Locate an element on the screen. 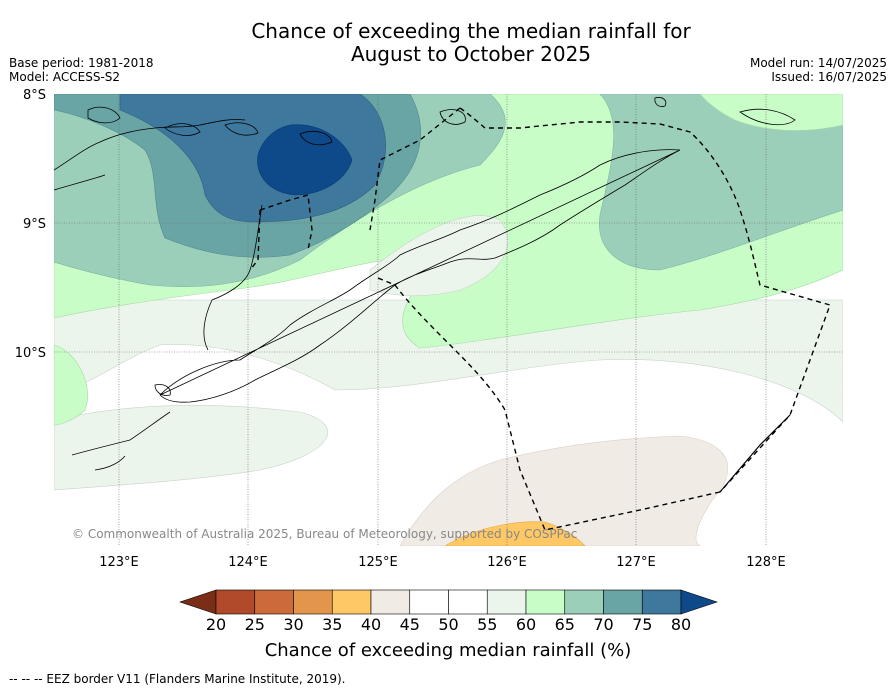  colorbar-tick-label: 25 is located at coordinates (255, 624).